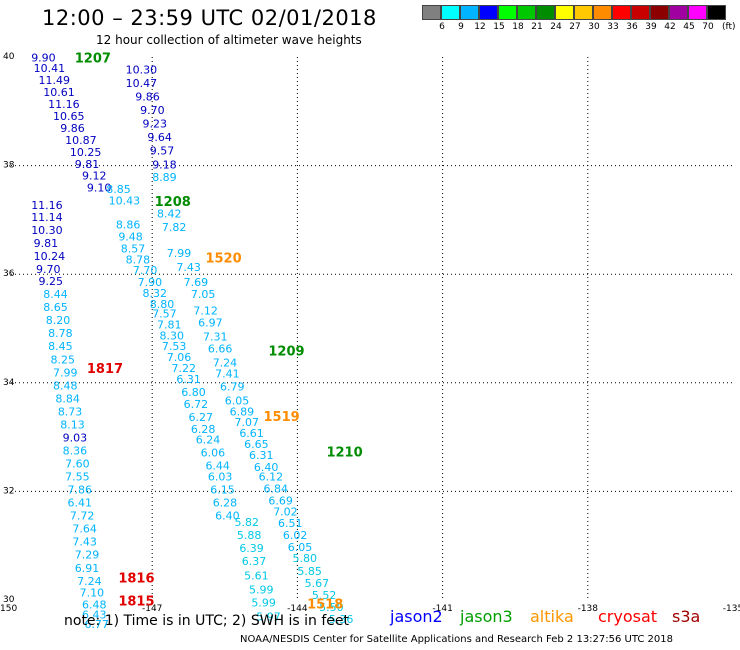  I want to click on wave-height-value: 6.39, so click(251, 548).